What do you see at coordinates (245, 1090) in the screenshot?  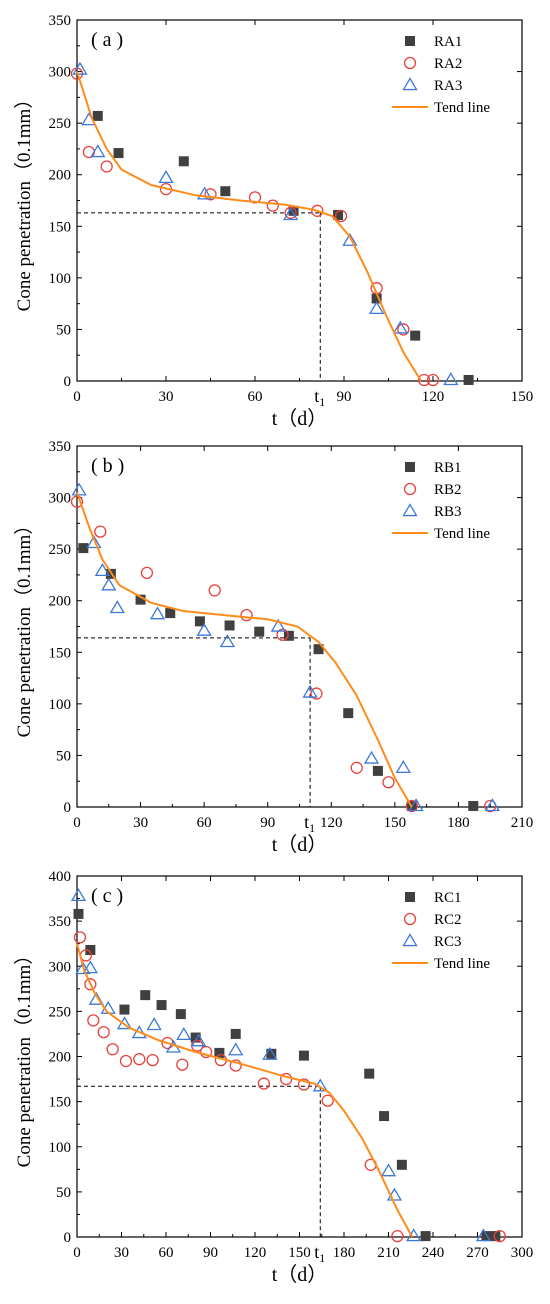 I see `series-tend-line` at bounding box center [245, 1090].